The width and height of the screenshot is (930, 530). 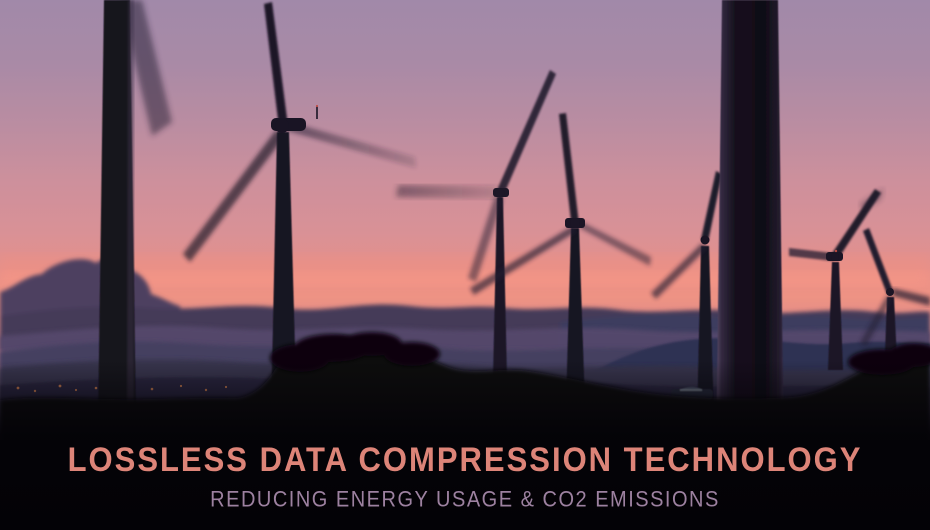 I want to click on page-subtitle: REDUCING ENERGY USAGE & CO2 EMISSIONS, so click(x=465, y=500).